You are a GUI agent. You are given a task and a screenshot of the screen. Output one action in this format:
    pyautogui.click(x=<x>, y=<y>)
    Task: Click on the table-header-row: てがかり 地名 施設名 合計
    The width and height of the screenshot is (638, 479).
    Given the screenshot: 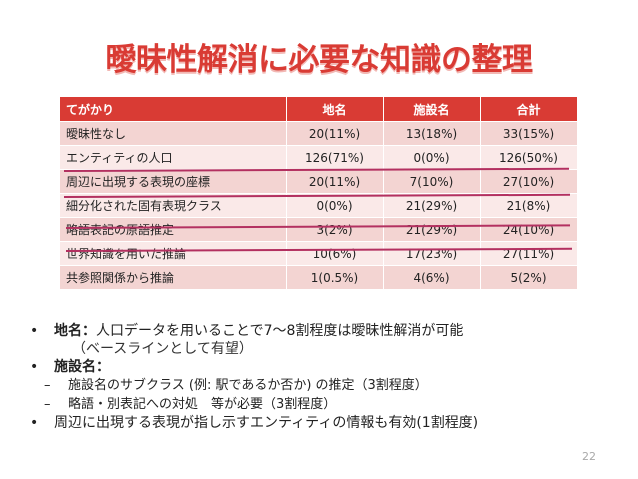 What is the action you would take?
    pyautogui.click(x=319, y=109)
    